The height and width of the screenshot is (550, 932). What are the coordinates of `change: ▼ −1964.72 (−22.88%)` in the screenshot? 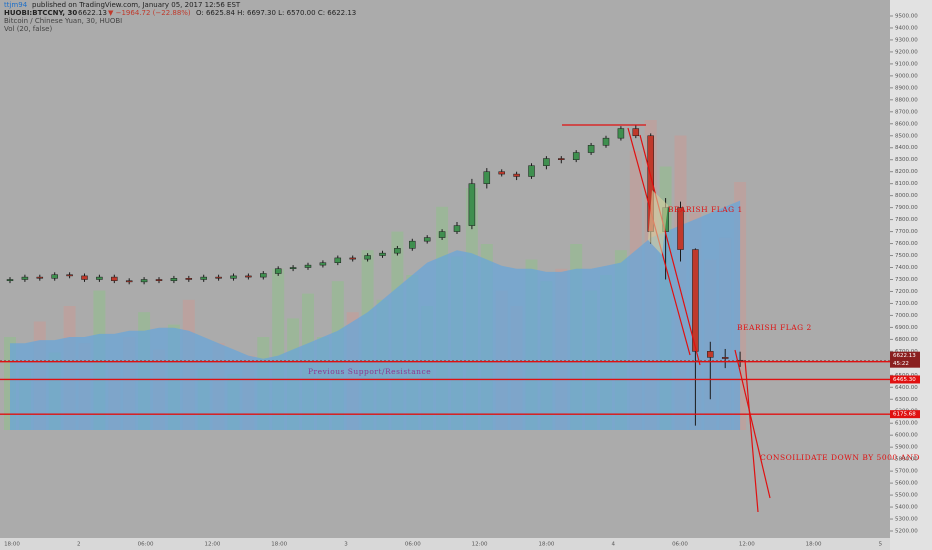 It's located at (149, 13).